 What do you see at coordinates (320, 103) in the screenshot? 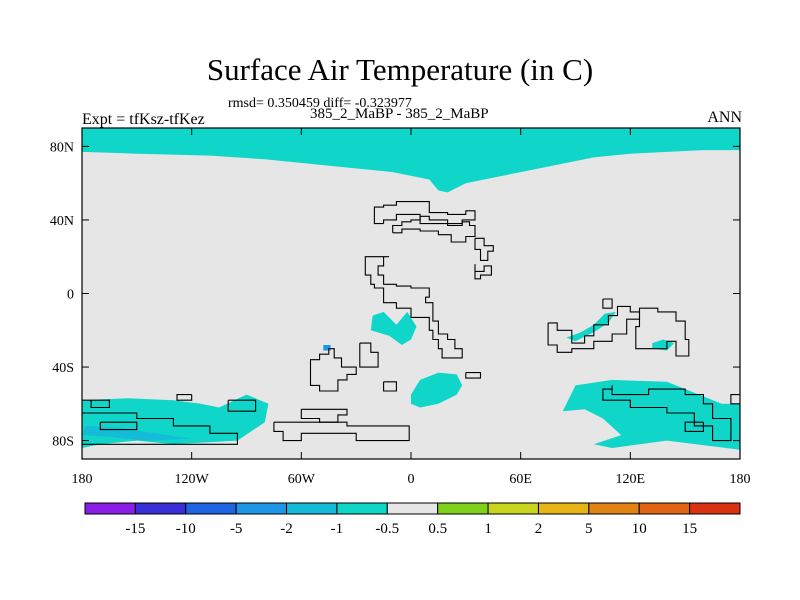
I see `stats-line: rmsd= 0.350459 diff= -0.323977` at bounding box center [320, 103].